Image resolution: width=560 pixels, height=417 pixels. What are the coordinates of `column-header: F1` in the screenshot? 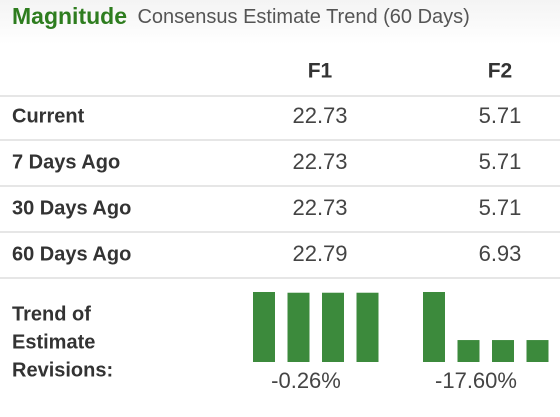 It's located at (320, 71).